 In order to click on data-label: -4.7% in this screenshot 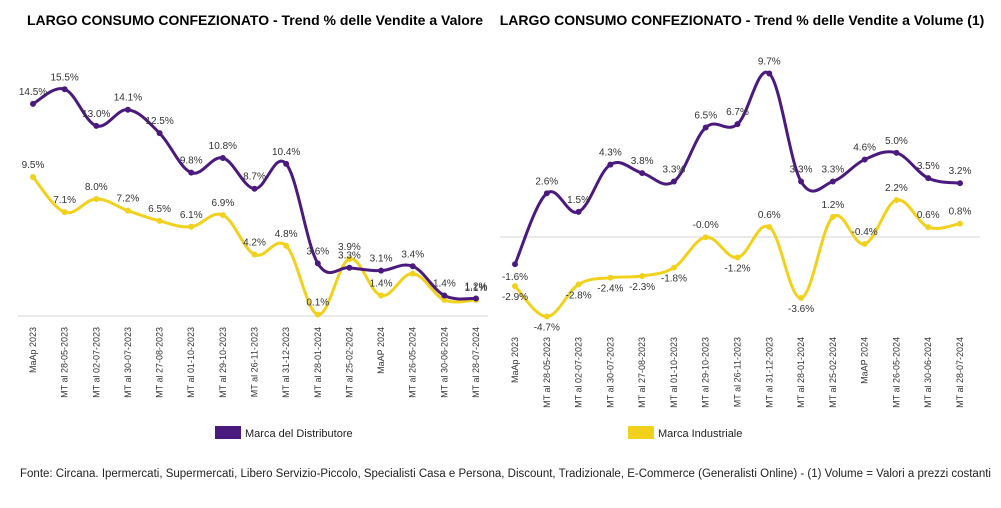, I will do `click(547, 328)`.